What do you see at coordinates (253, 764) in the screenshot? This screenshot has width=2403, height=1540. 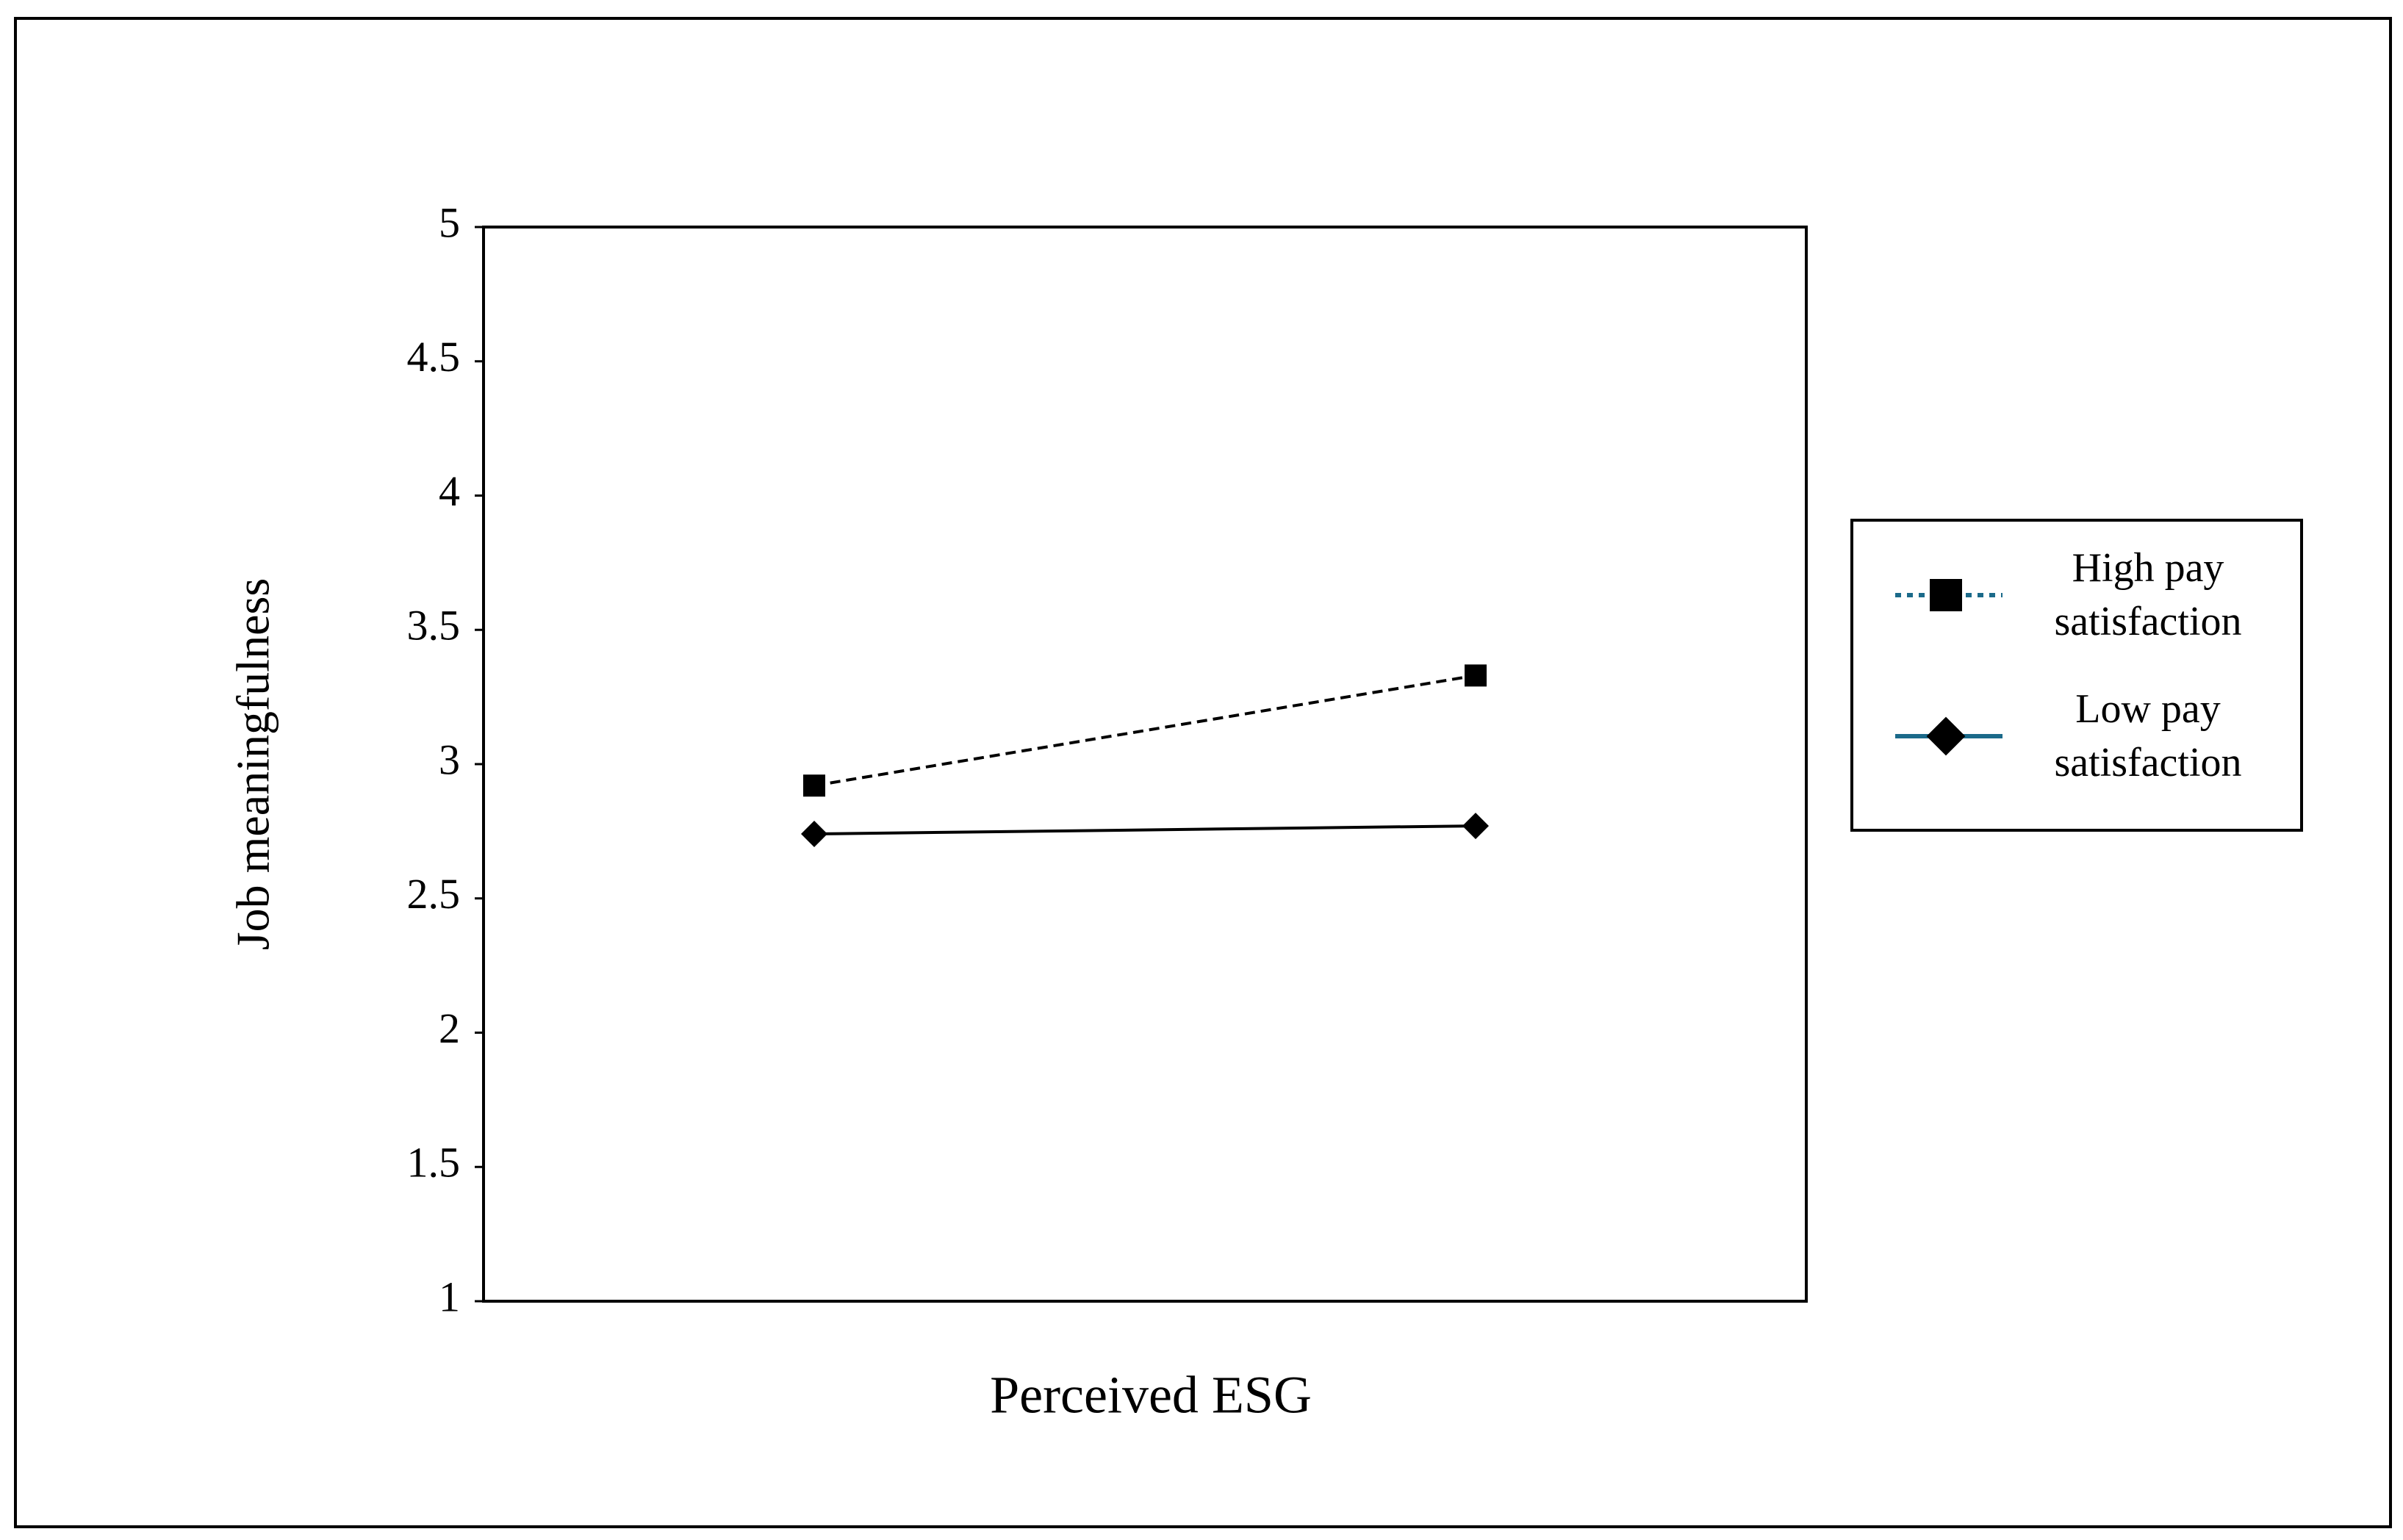 I see `y-axis-title: Job meaningfulness` at bounding box center [253, 764].